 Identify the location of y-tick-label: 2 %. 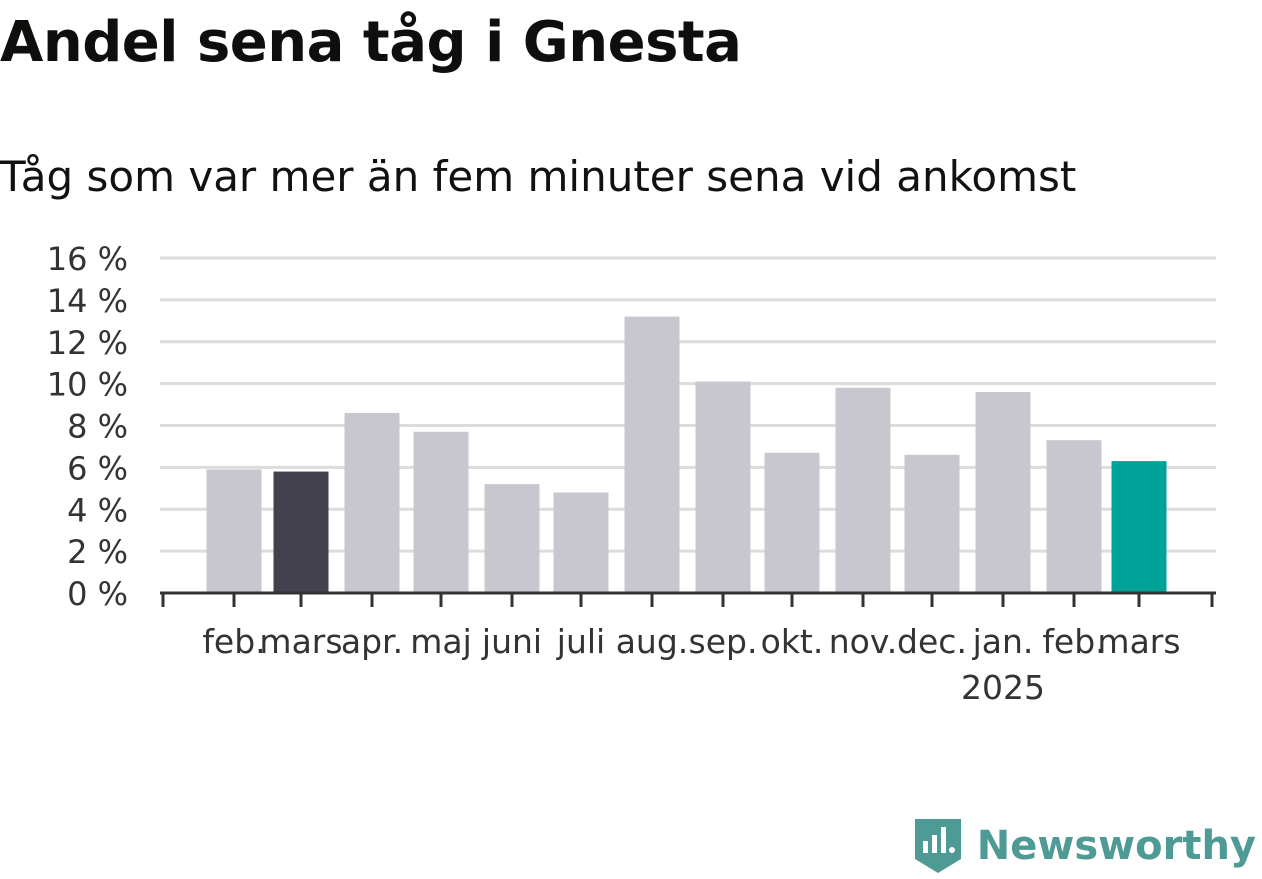
(97, 552).